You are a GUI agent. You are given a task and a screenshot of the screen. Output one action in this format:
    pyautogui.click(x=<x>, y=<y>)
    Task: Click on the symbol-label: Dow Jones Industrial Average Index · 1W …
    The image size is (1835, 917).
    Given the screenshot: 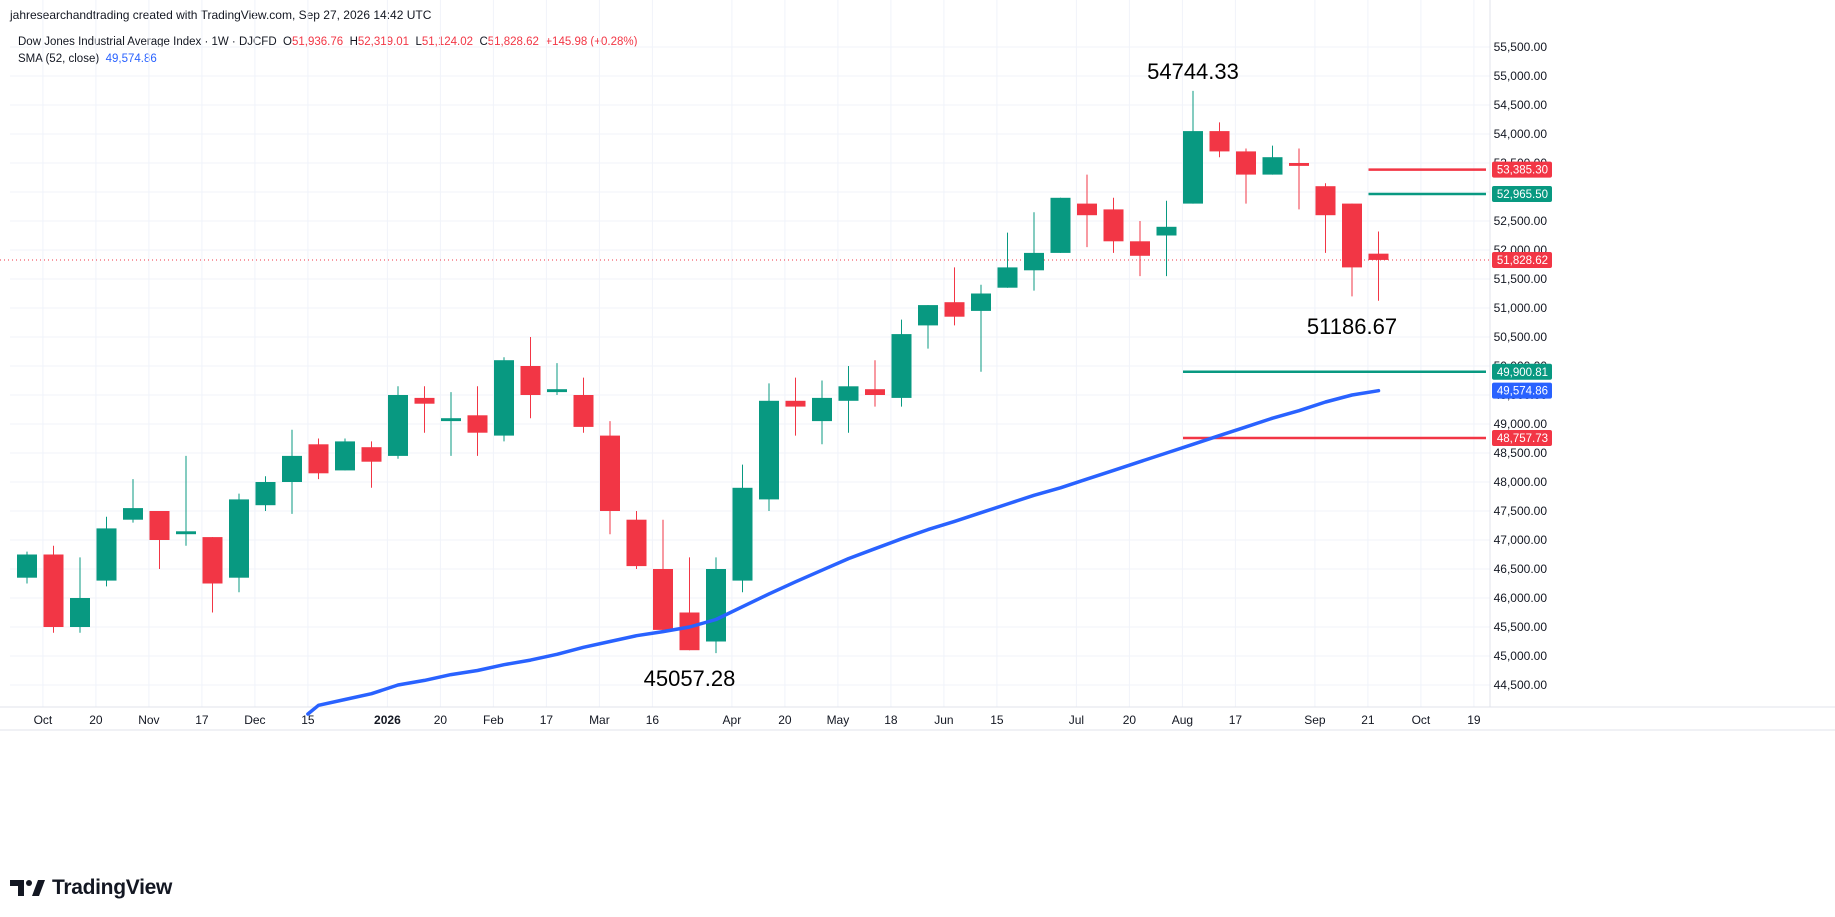 What is the action you would take?
    pyautogui.click(x=147, y=42)
    